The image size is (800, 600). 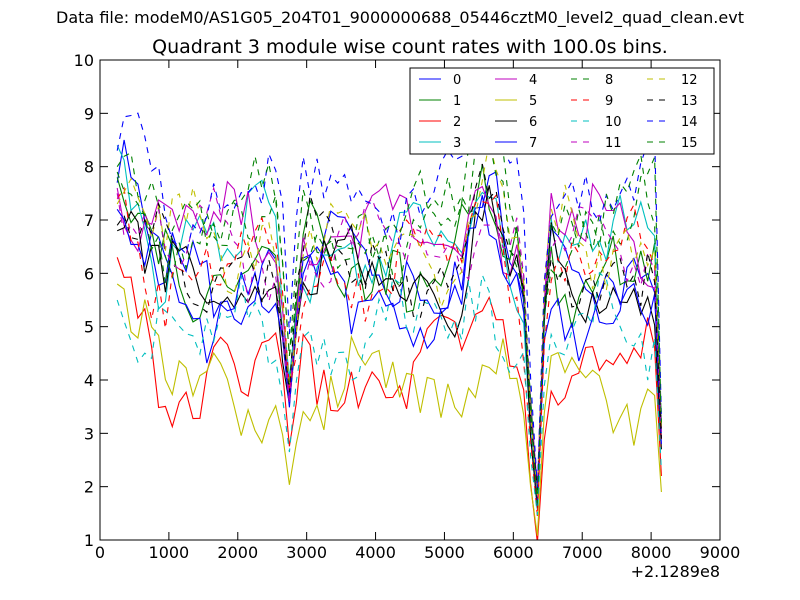 What do you see at coordinates (89, 220) in the screenshot?
I see `y-tick-label: 7` at bounding box center [89, 220].